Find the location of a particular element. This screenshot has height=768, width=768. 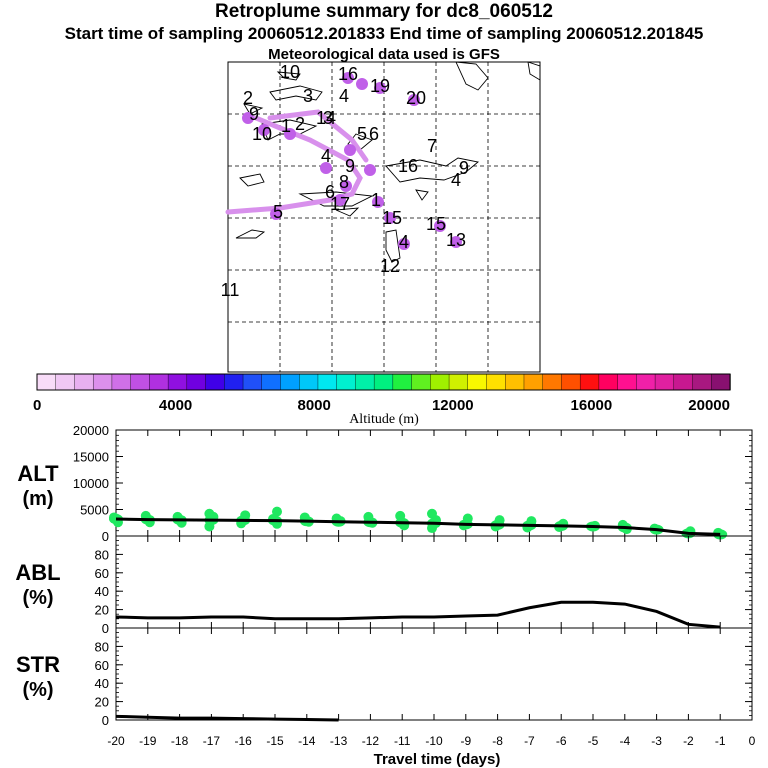

x-tick-label: -12 is located at coordinates (371, 741).